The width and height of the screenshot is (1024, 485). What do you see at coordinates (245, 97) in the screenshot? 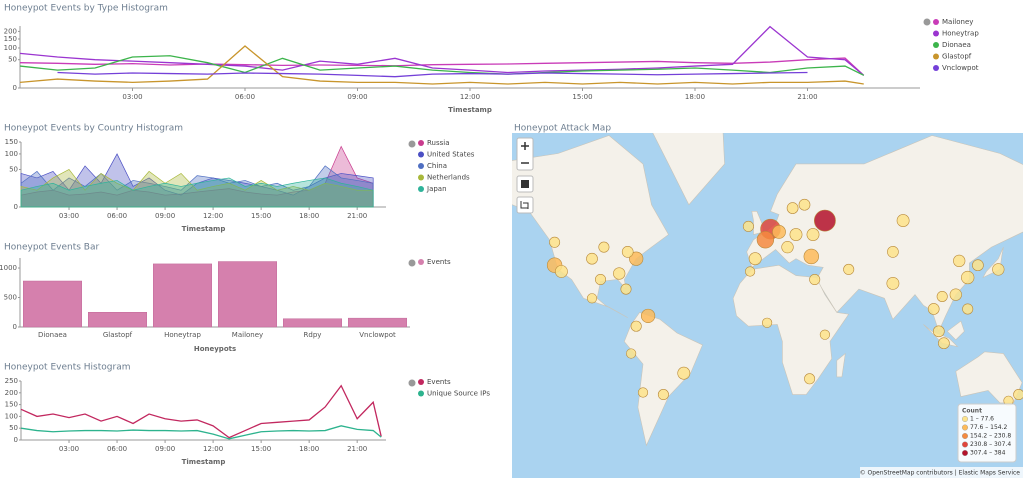
I see `x-tick-label: 06:00` at bounding box center [245, 97].